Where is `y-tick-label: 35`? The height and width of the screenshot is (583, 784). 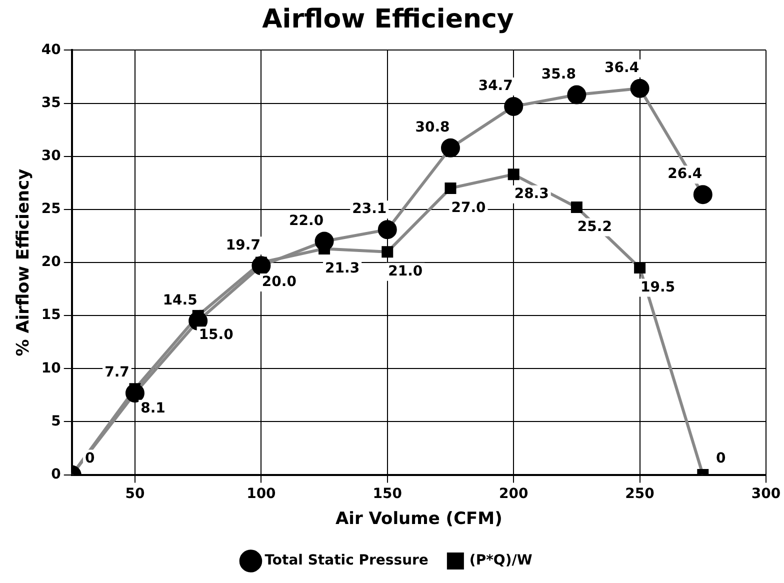
y-tick-label: 35 is located at coordinates (51, 102).